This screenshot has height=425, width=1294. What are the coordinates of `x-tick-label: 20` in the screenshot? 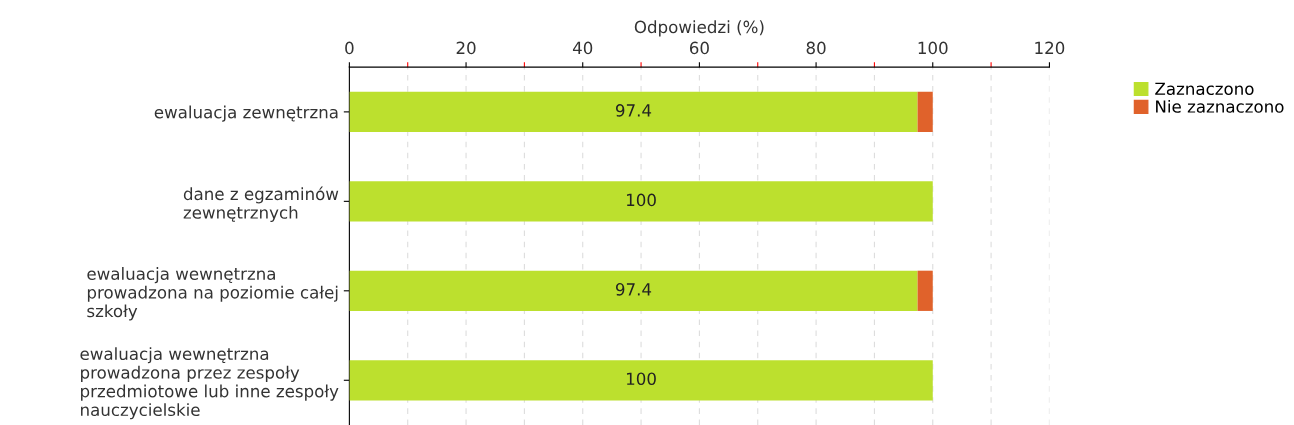 It's located at (466, 48).